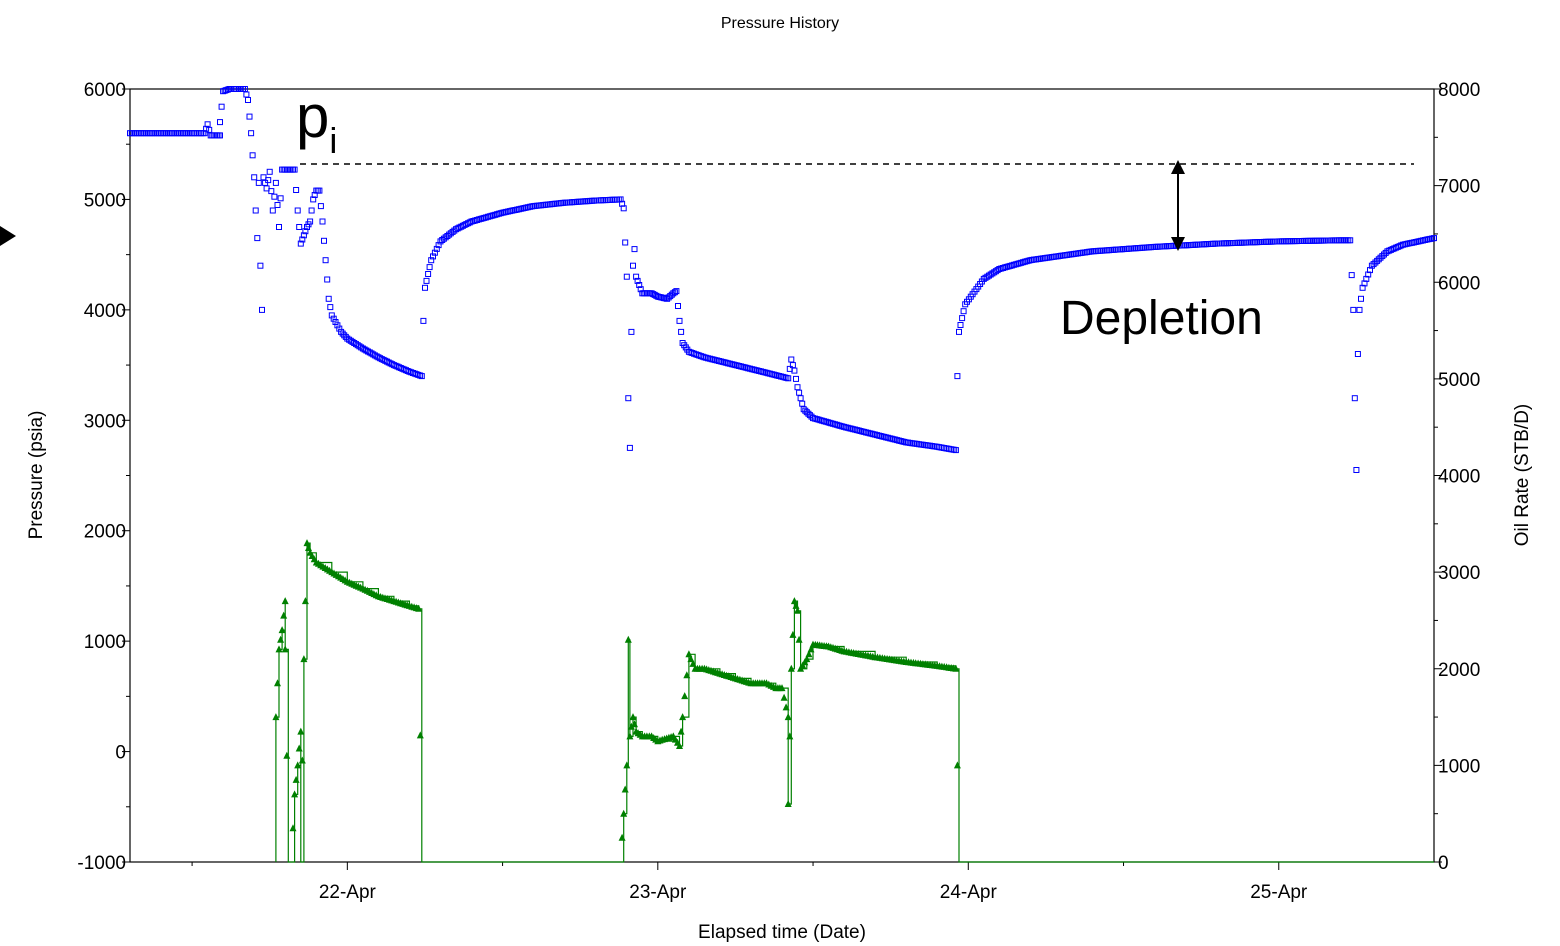 This screenshot has width=1560, height=946. What do you see at coordinates (1279, 892) in the screenshot?
I see `x-tick-label: 25-Apr` at bounding box center [1279, 892].